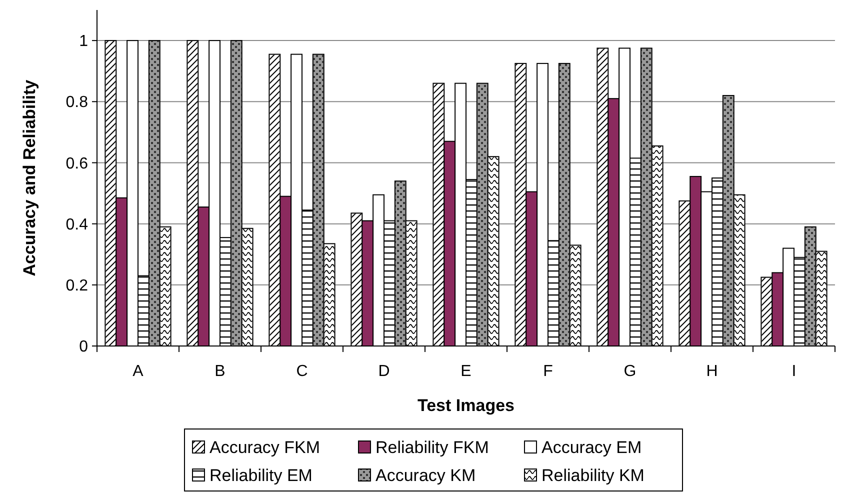  I want to click on y-tick-label: 0.8, so click(77, 103).